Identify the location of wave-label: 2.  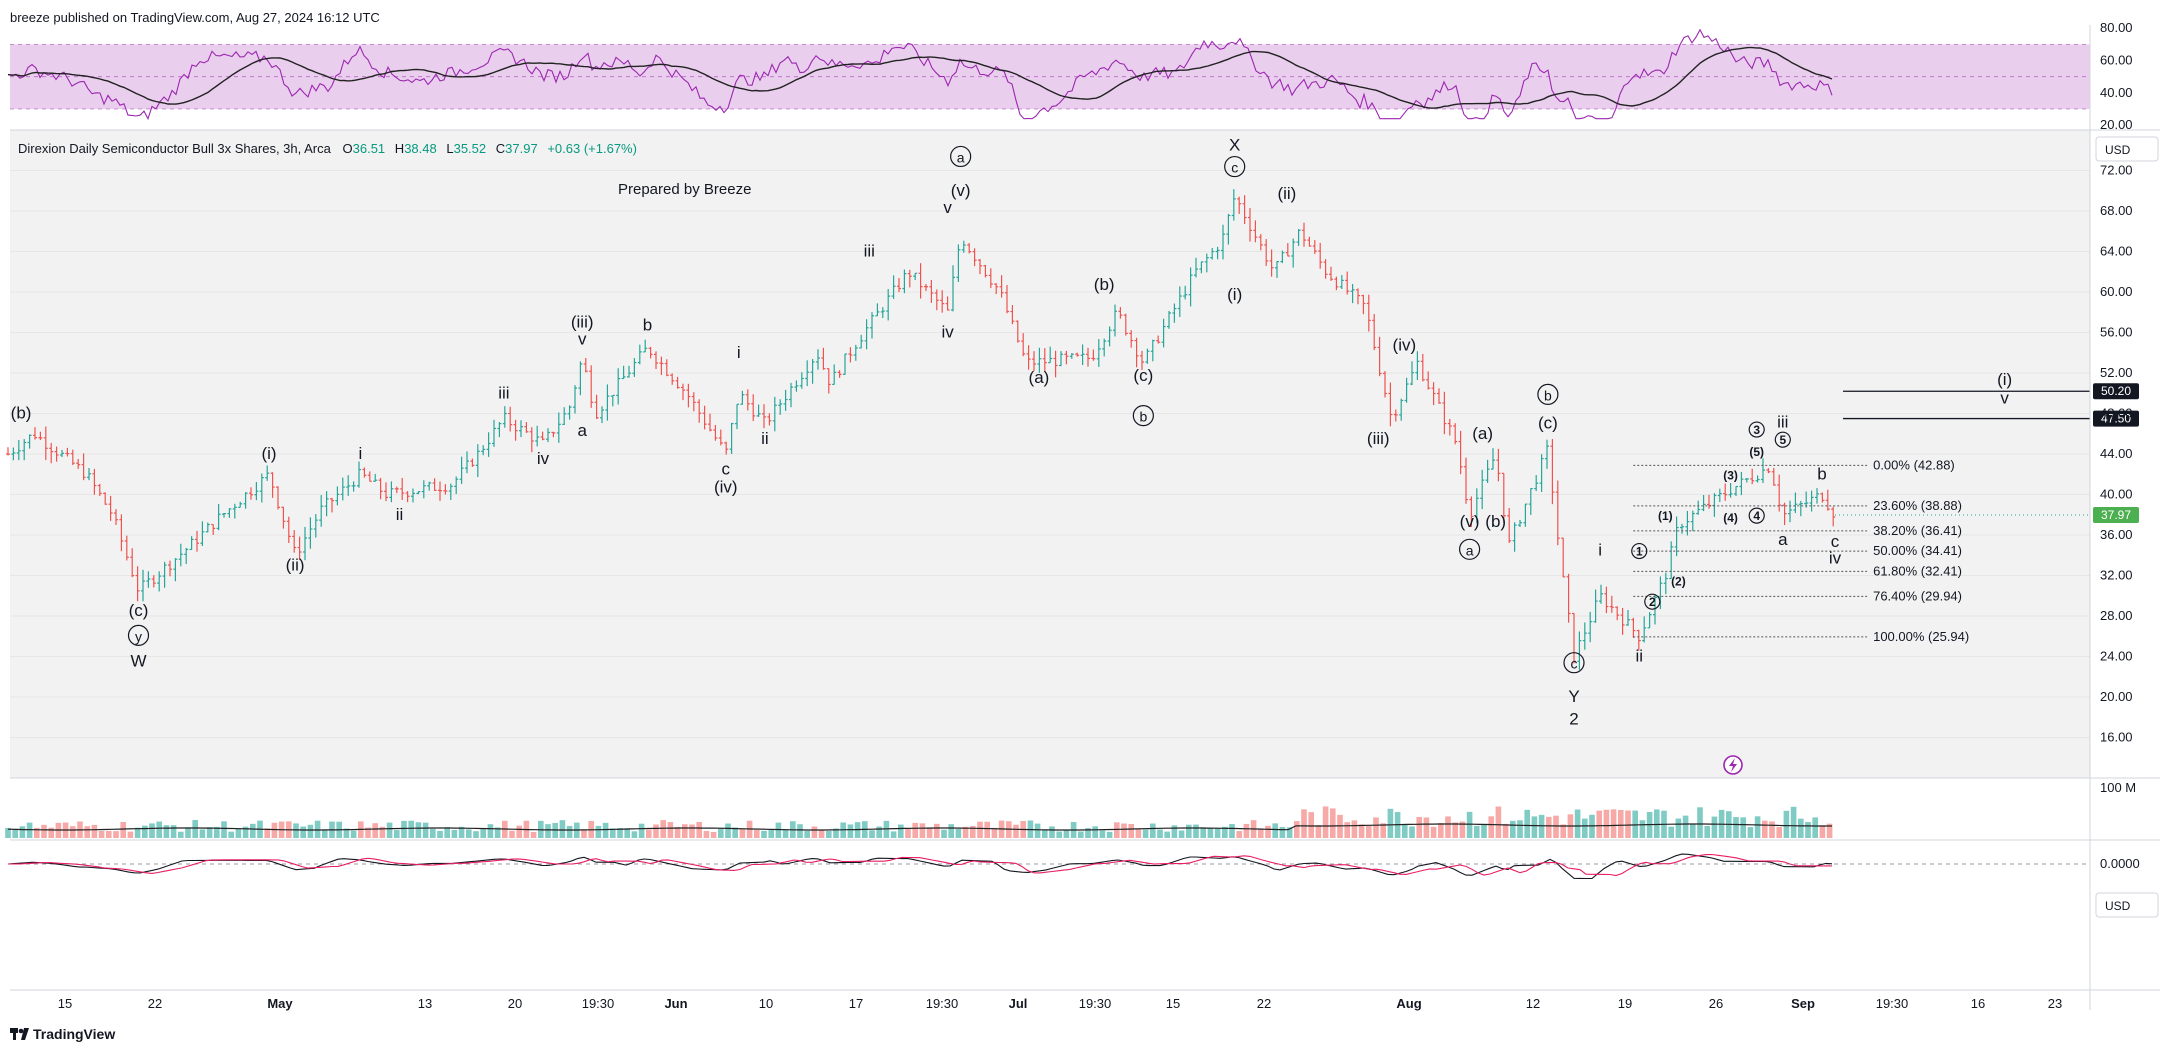
(1652, 601).